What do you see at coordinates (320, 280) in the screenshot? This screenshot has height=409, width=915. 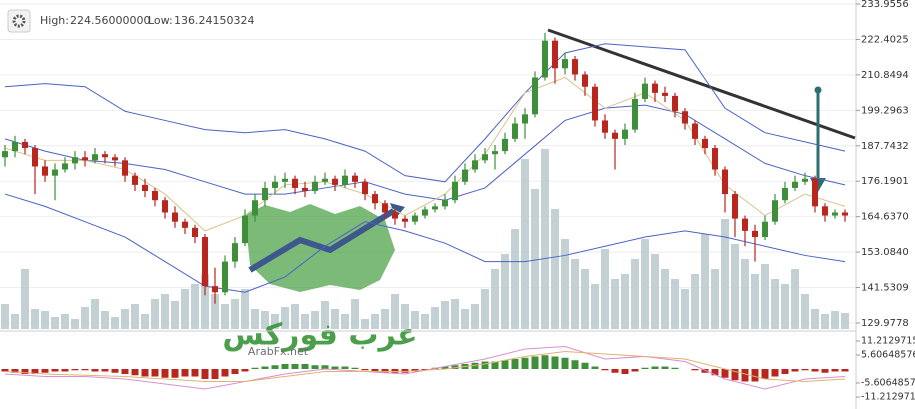 I see `watermark: عرب فوركس ArabFx.net` at bounding box center [320, 280].